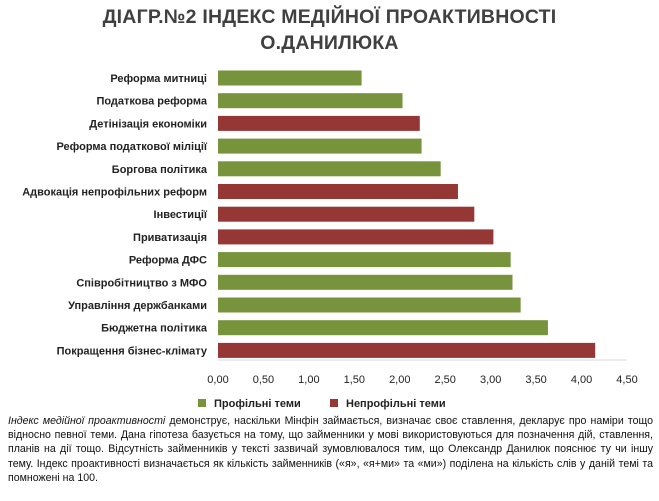  What do you see at coordinates (160, 170) in the screenshot?
I see `category-label-5: Боргова політика` at bounding box center [160, 170].